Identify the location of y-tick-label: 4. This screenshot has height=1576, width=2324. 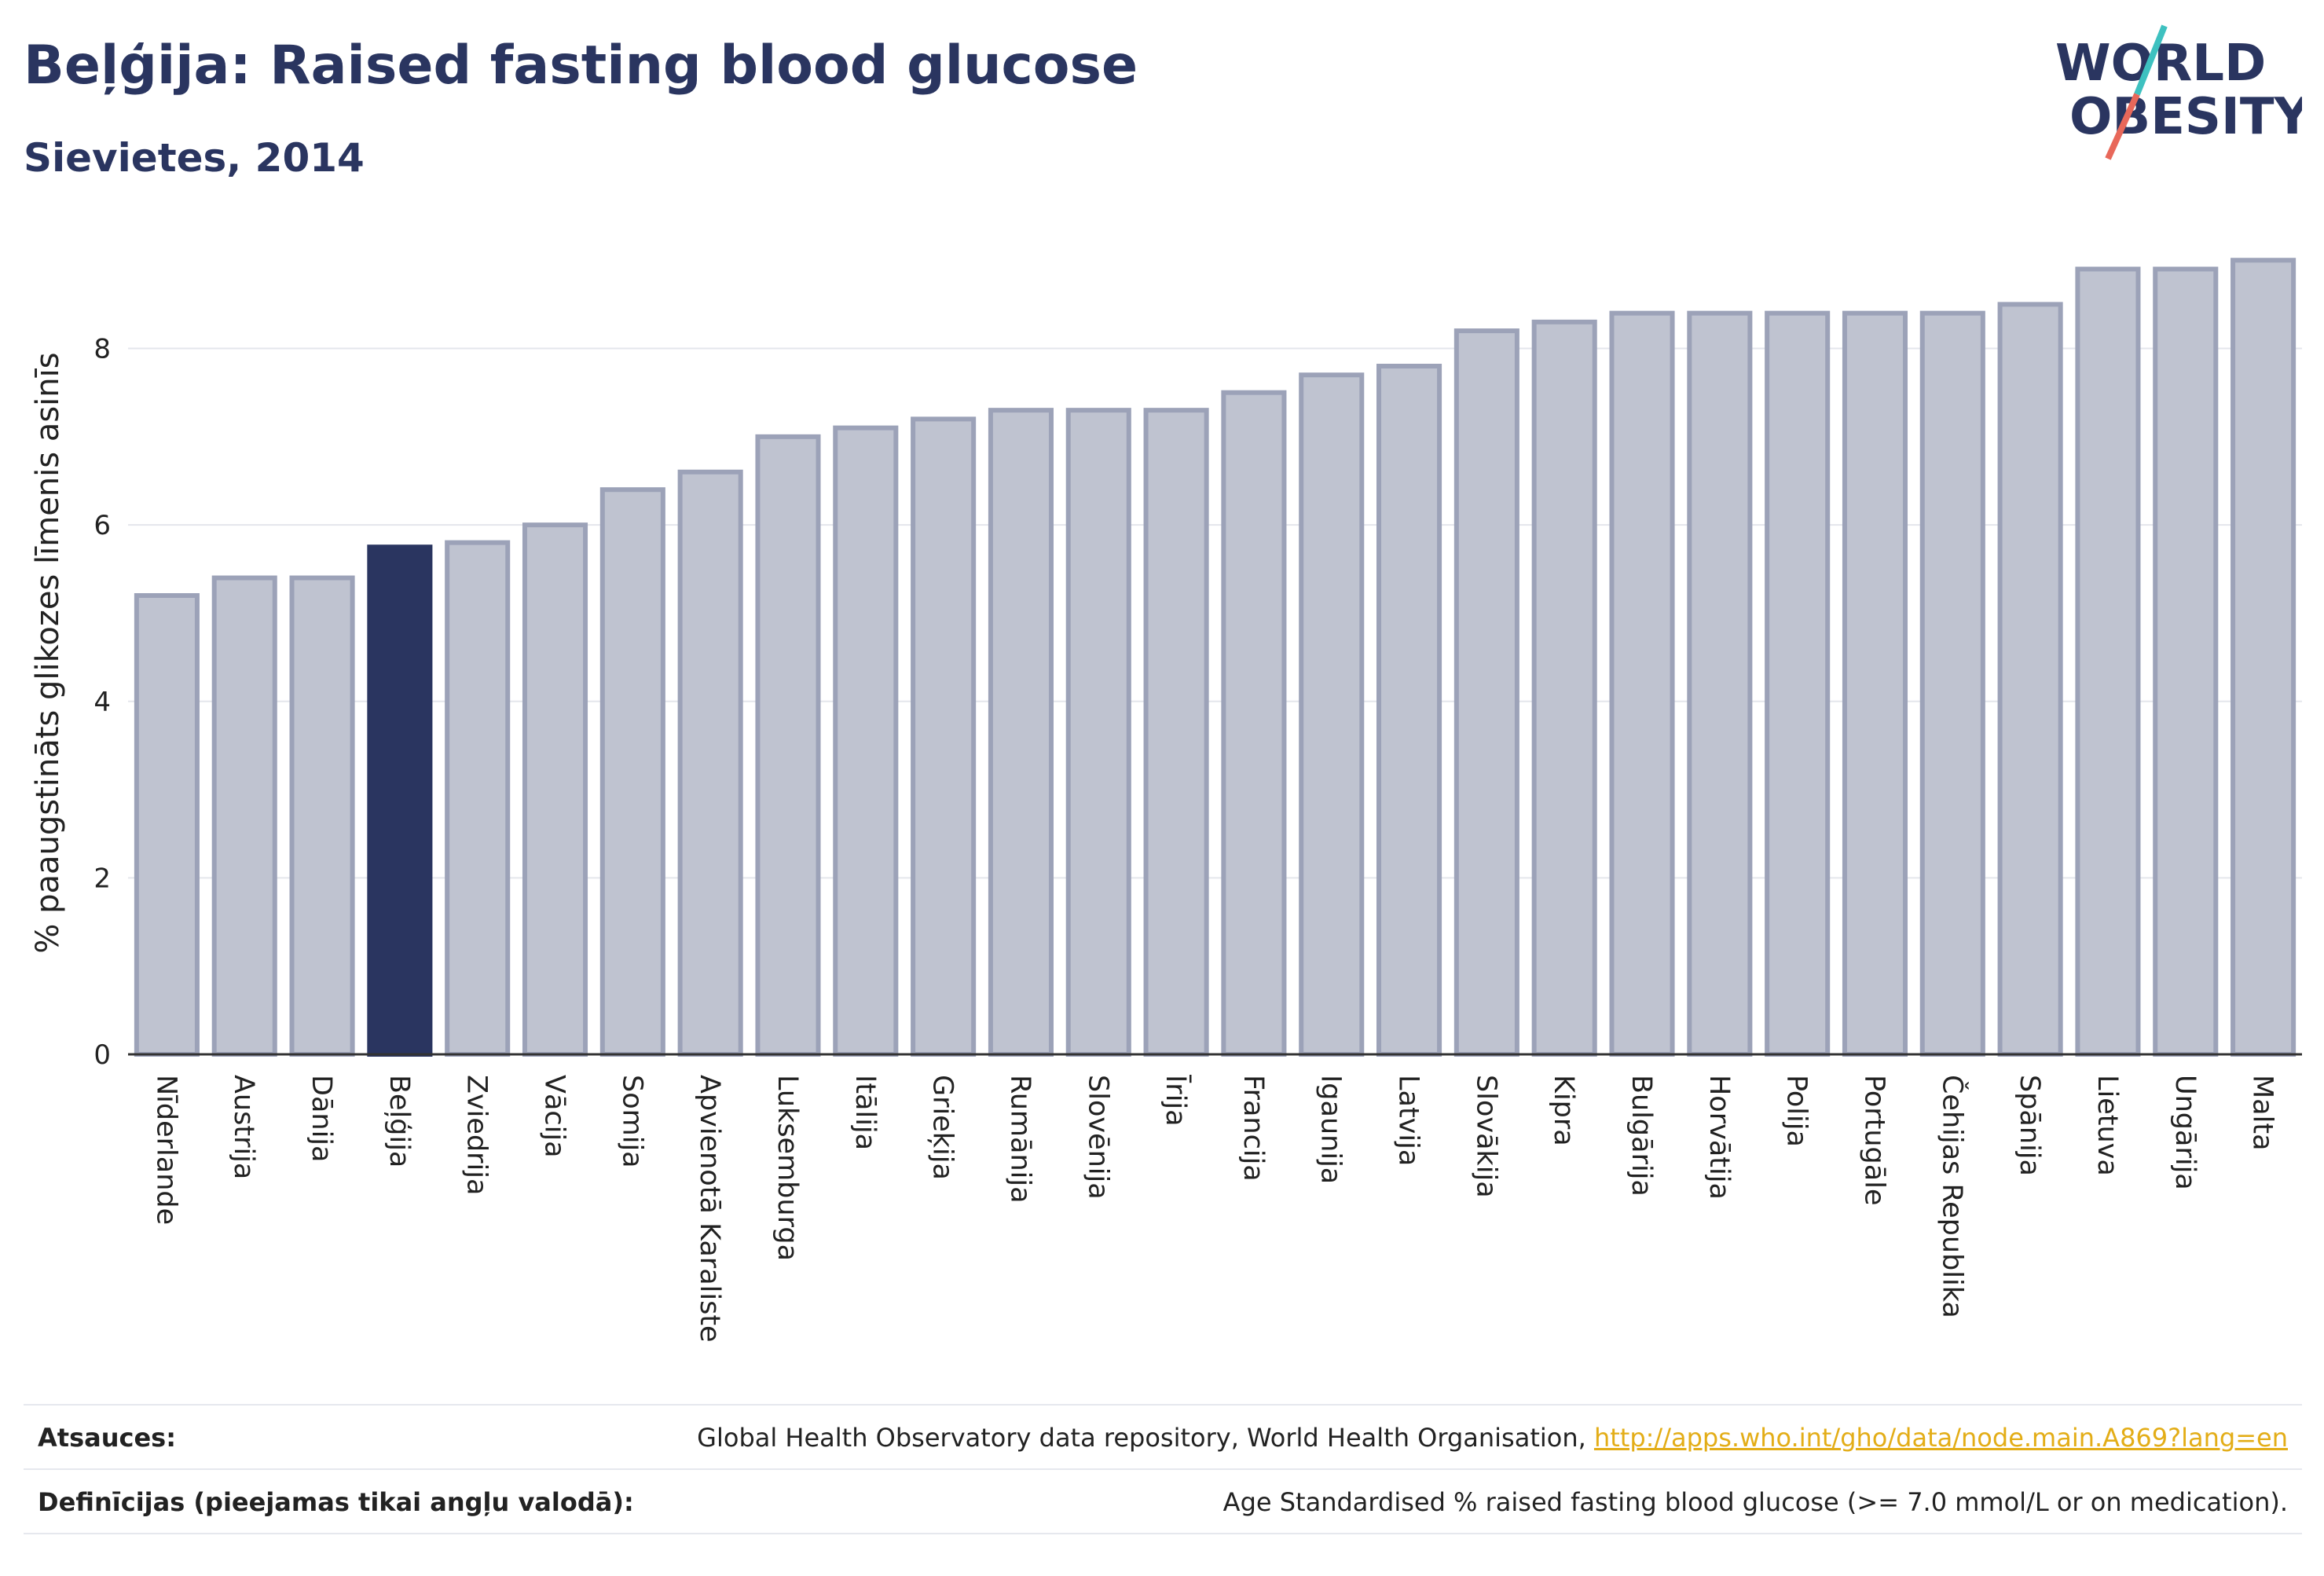
(102, 702).